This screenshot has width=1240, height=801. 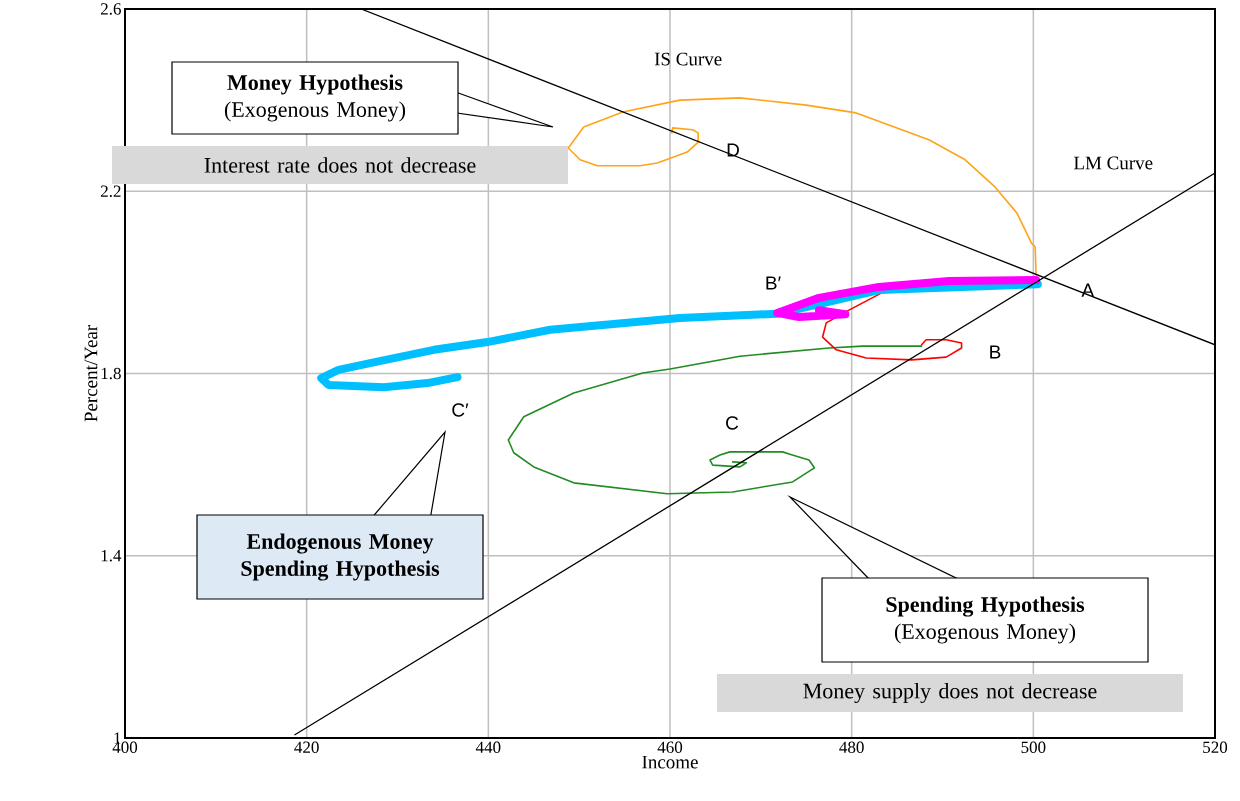 I want to click on x-tick-label: 520, so click(x=1215, y=747).